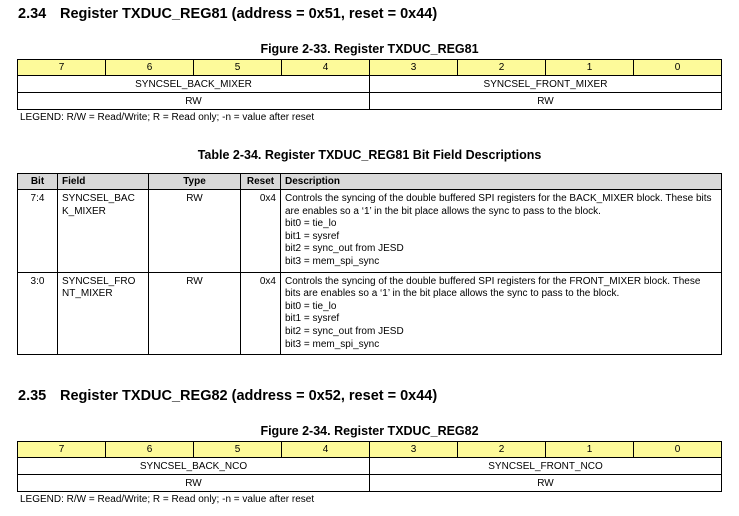  Describe the element at coordinates (260, 181) in the screenshot. I see `header-reset: Reset` at that location.